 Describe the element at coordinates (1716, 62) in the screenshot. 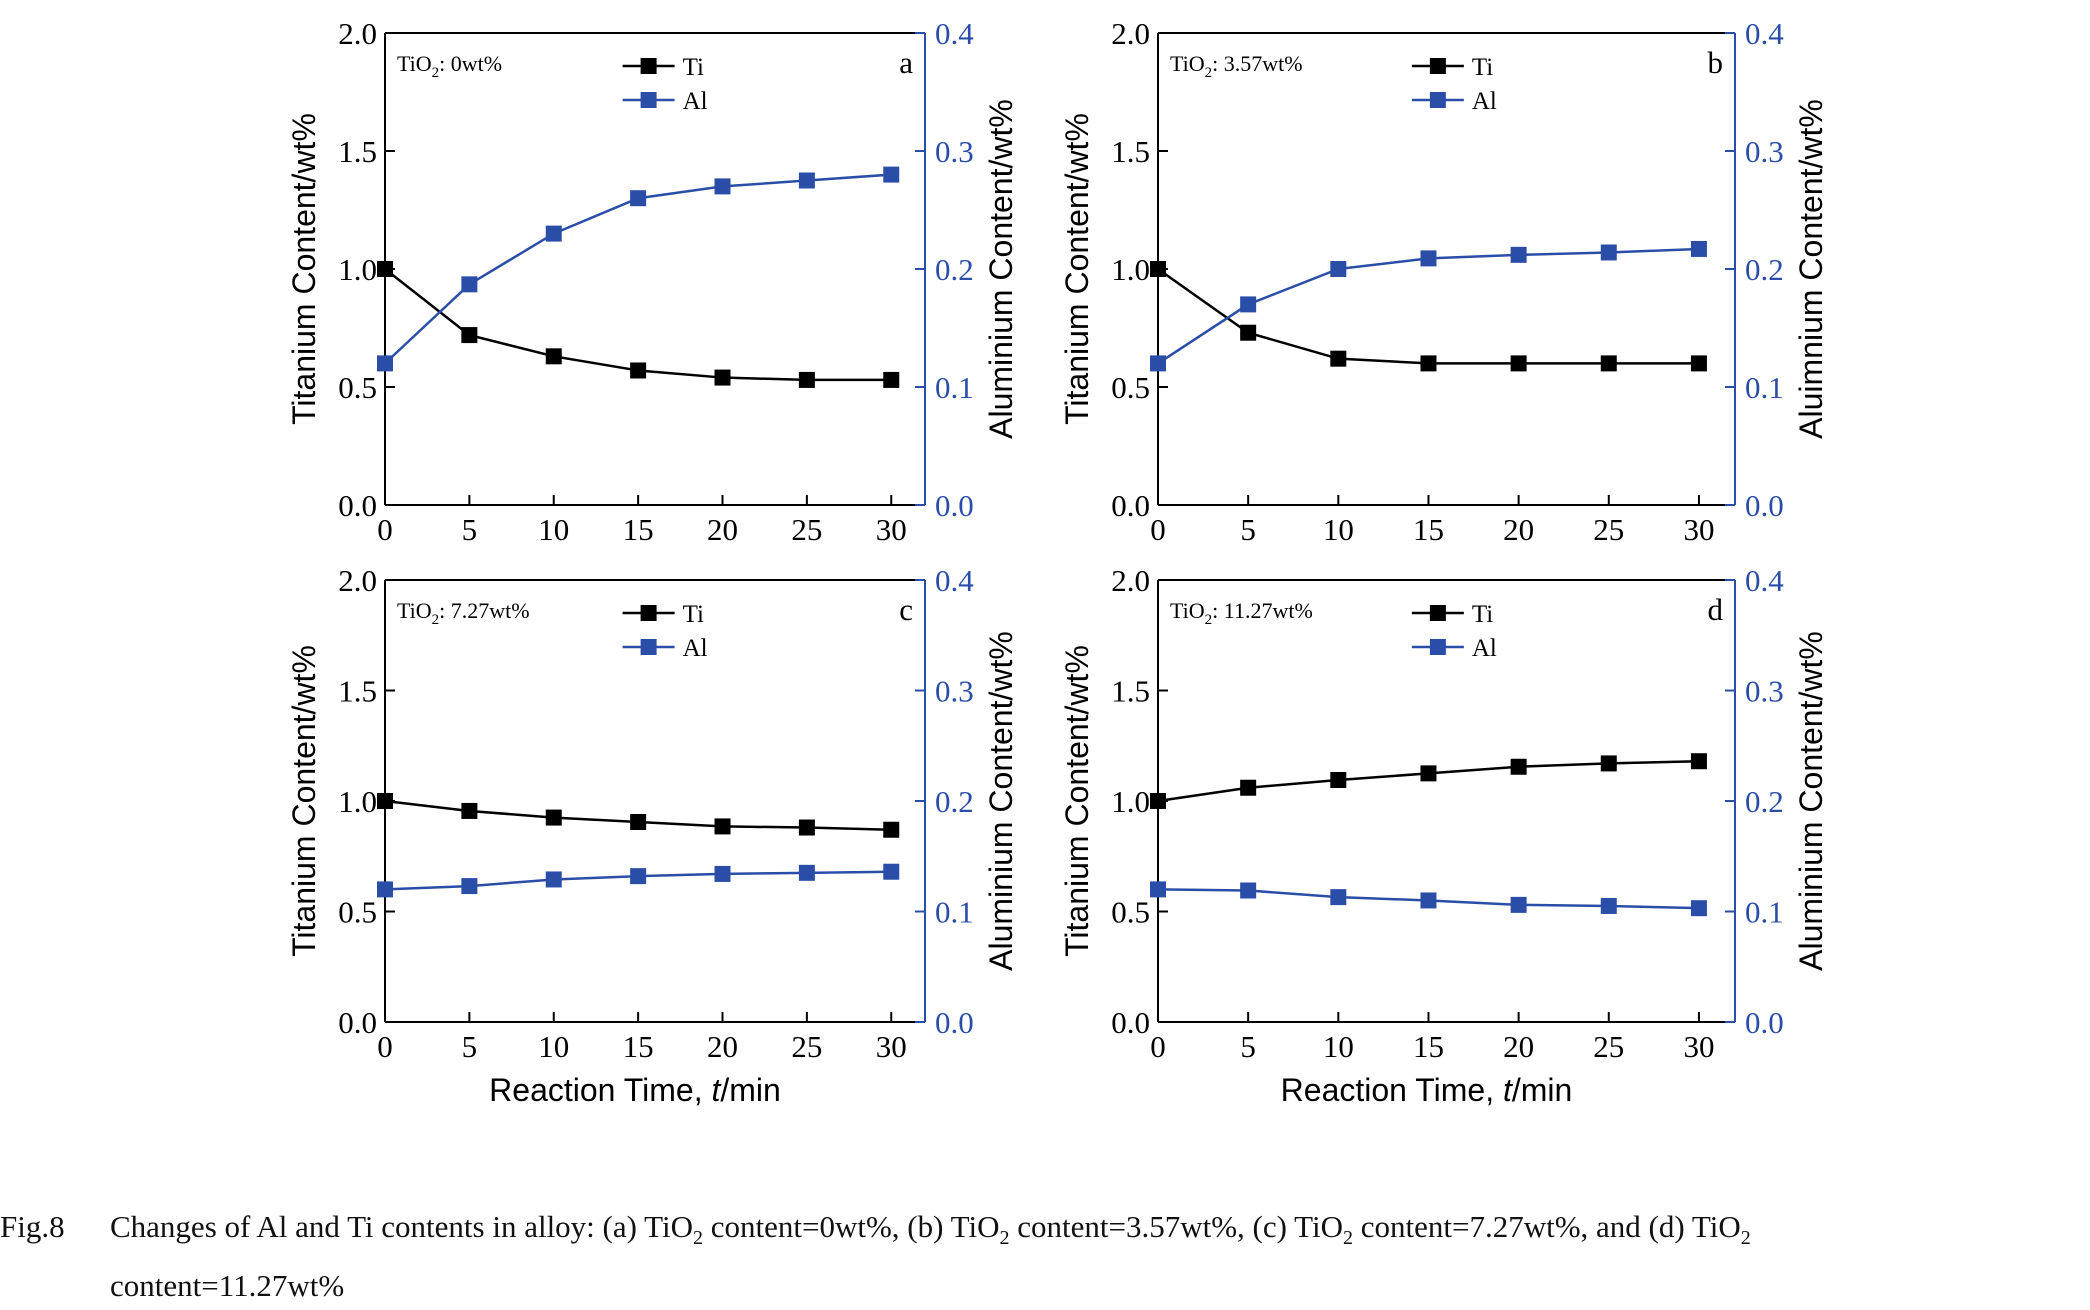

I see `panel-letter: b` at that location.